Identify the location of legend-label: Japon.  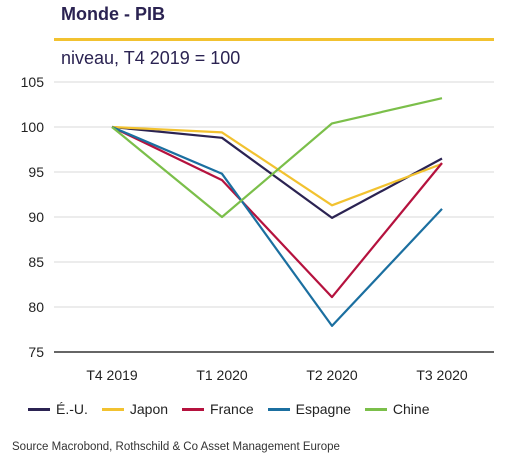
(149, 409).